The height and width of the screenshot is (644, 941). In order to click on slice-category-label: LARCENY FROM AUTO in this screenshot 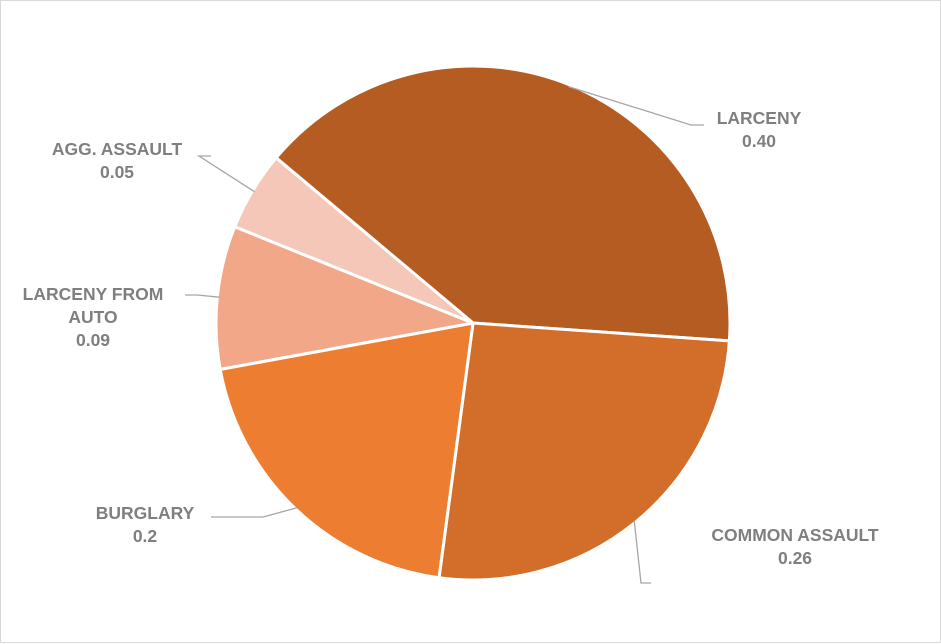, I will do `click(93, 305)`.